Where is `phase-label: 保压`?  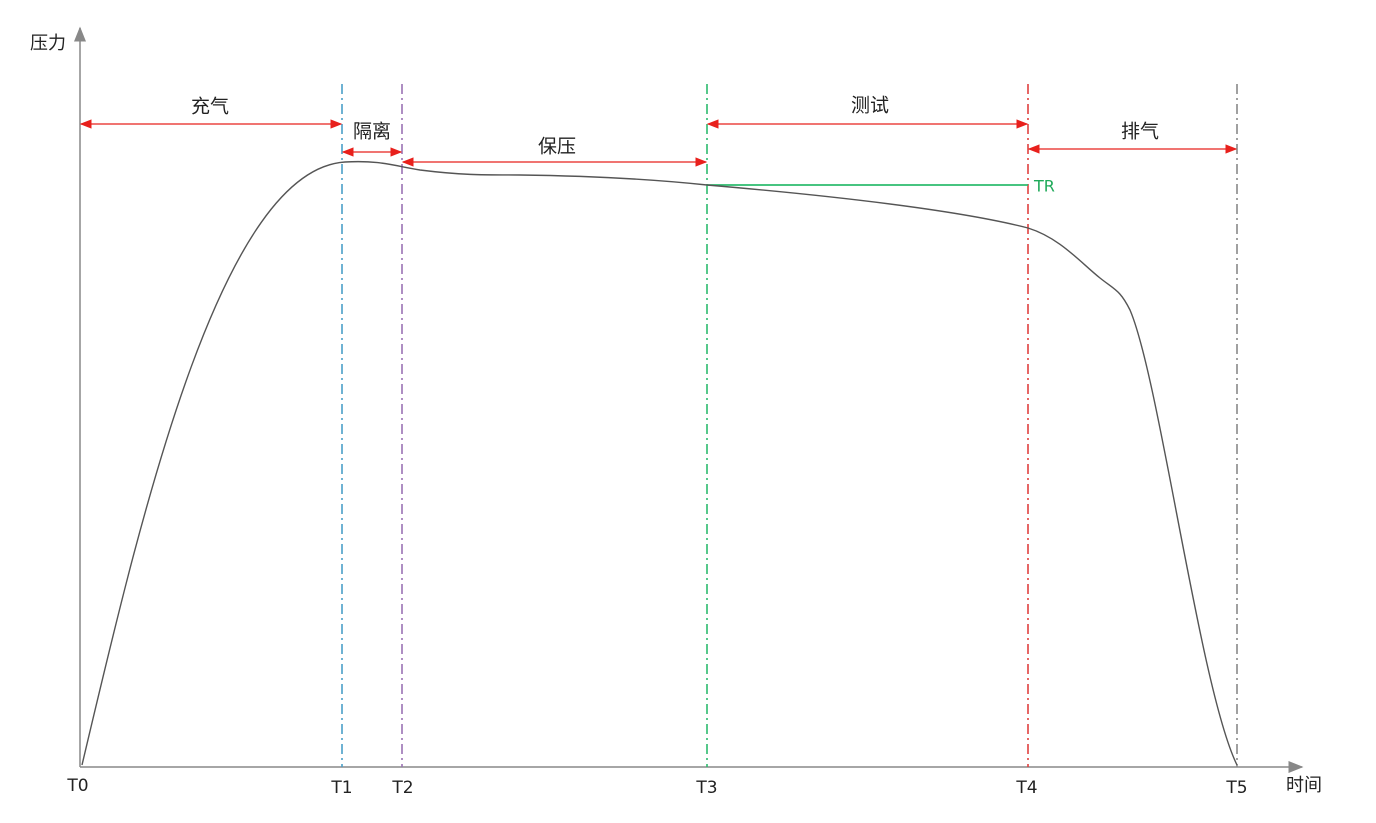
phase-label: 保压 is located at coordinates (557, 147).